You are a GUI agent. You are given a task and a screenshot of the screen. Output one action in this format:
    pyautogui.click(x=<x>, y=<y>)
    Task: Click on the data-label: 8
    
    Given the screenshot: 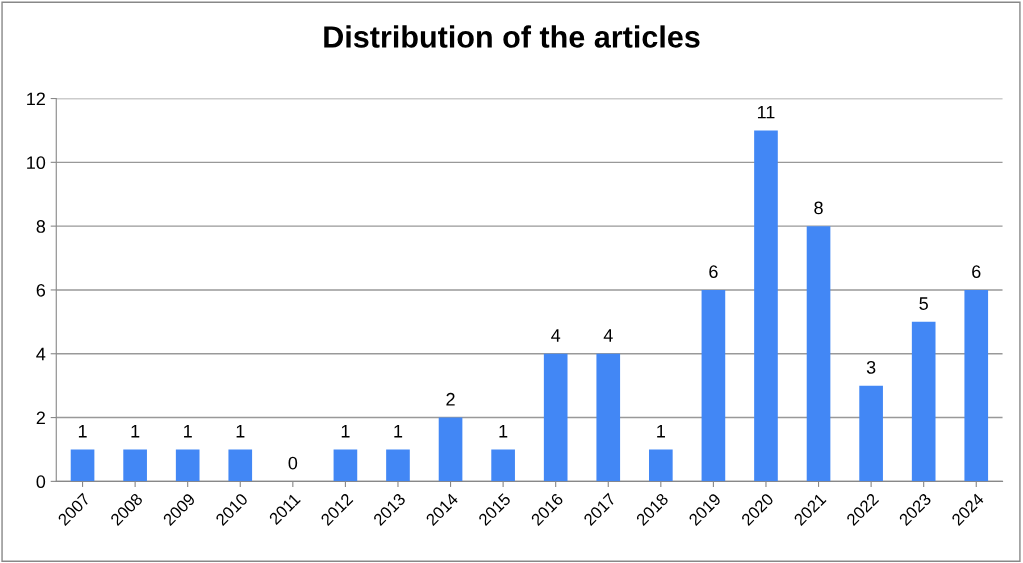 What is the action you would take?
    pyautogui.click(x=818, y=208)
    